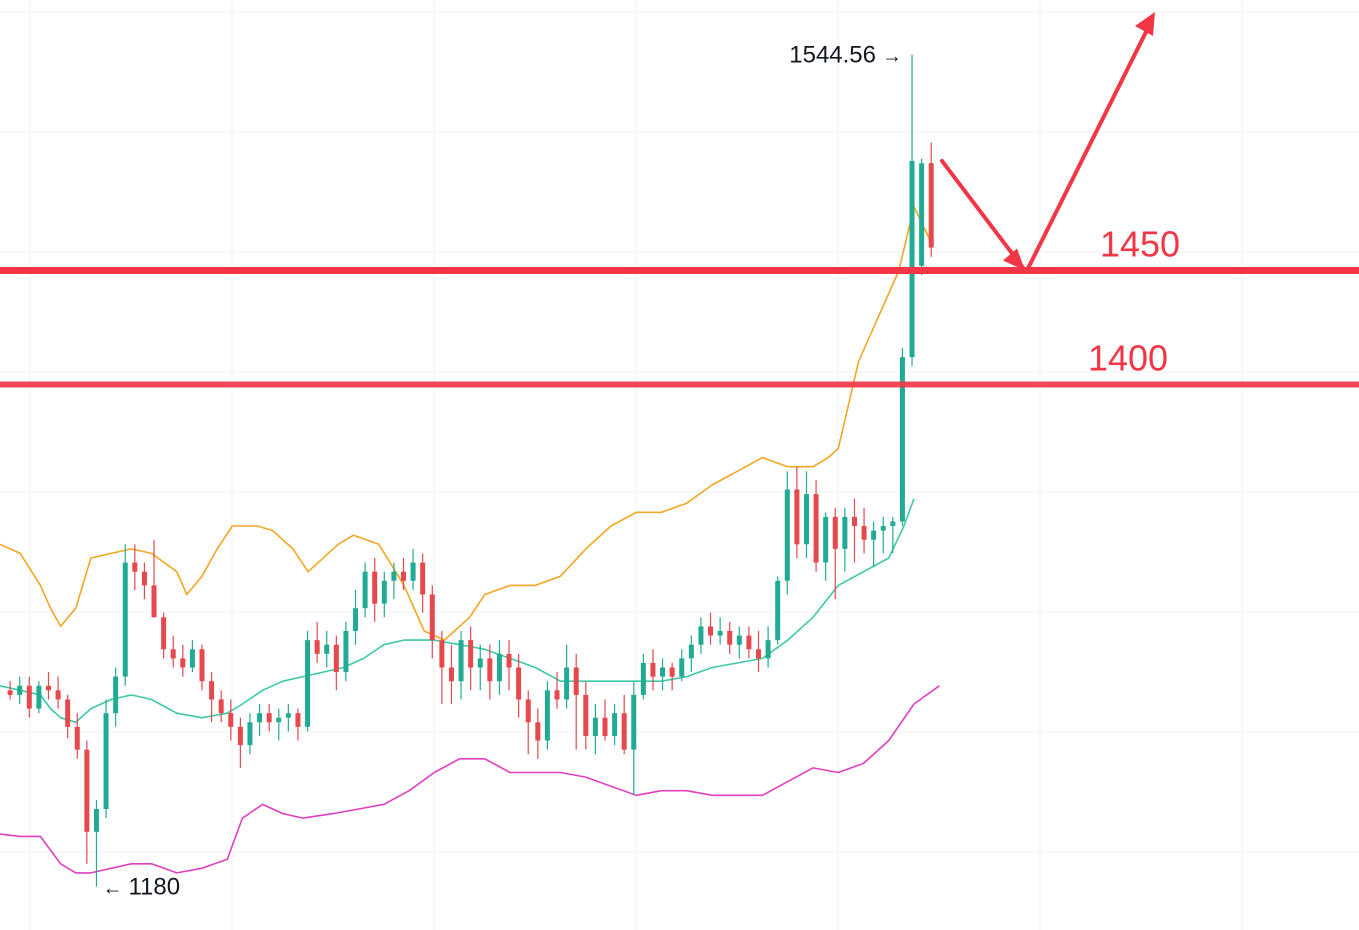 Image resolution: width=1359 pixels, height=930 pixels. I want to click on high-arrow-icon: →, so click(892, 57).